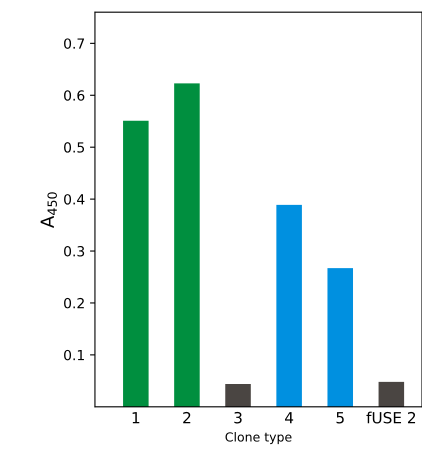  I want to click on x-tick-label: 5, so click(340, 418).